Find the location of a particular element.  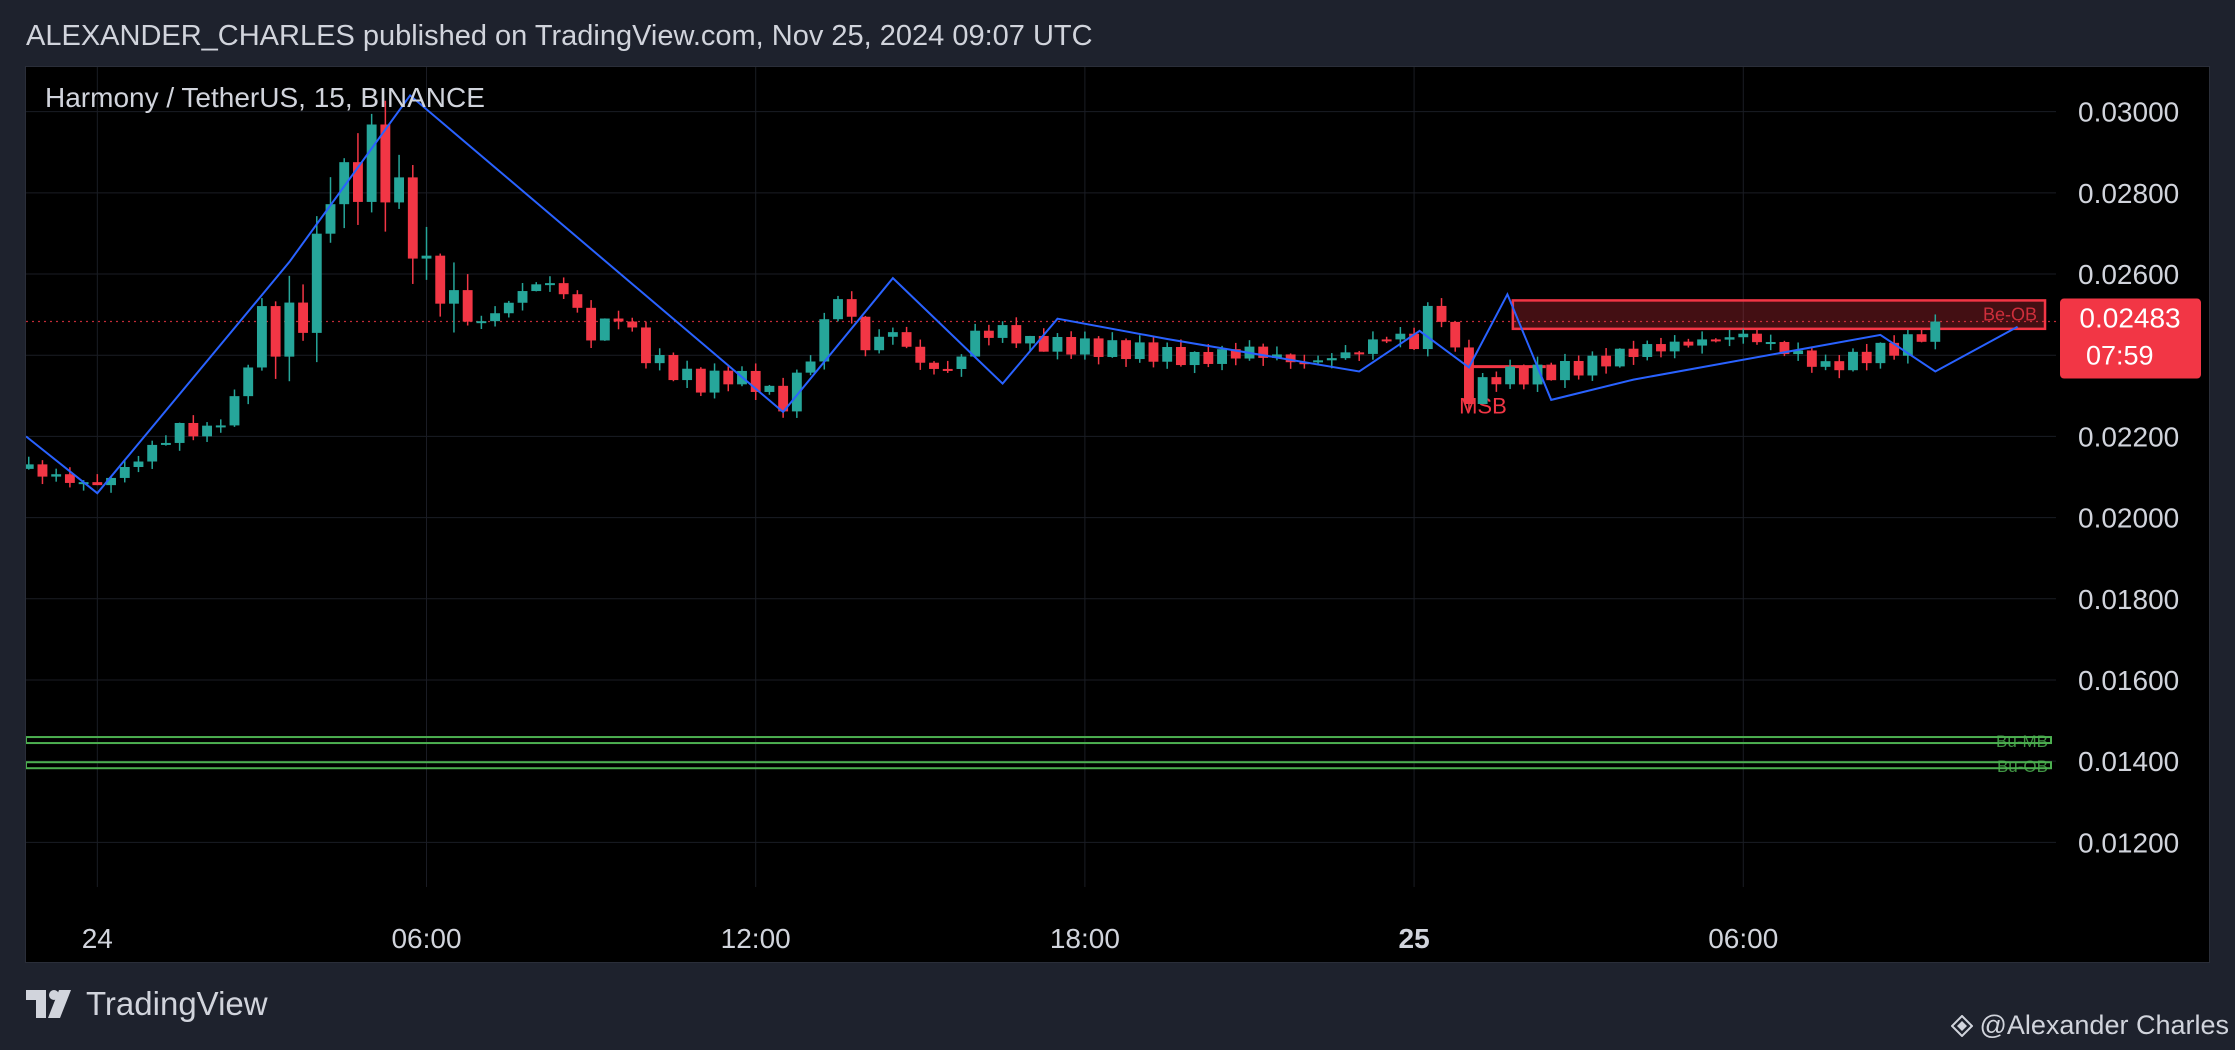

countdown-label: 07:59 is located at coordinates (2120, 356).